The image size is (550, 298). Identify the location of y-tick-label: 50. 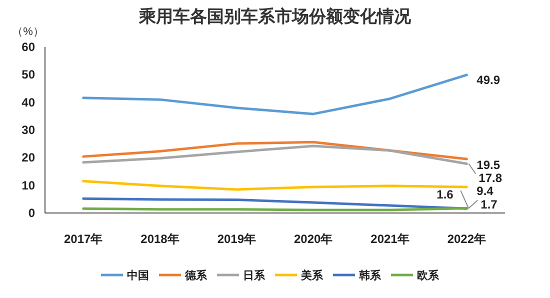
(29, 75).